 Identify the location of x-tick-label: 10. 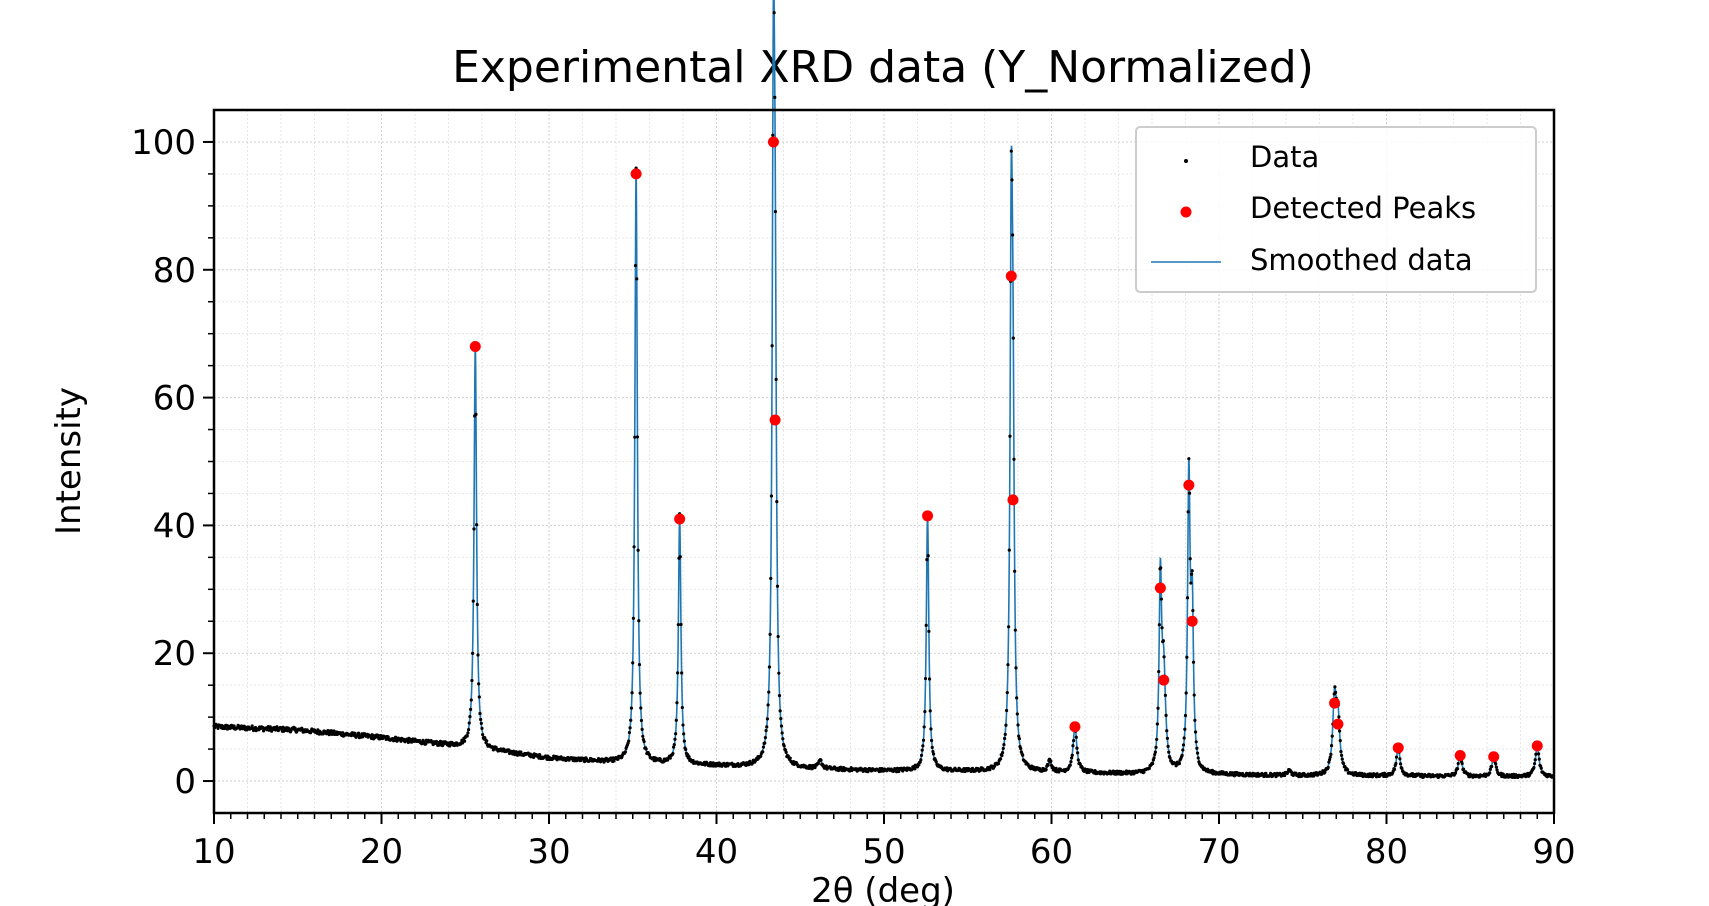
(213, 852).